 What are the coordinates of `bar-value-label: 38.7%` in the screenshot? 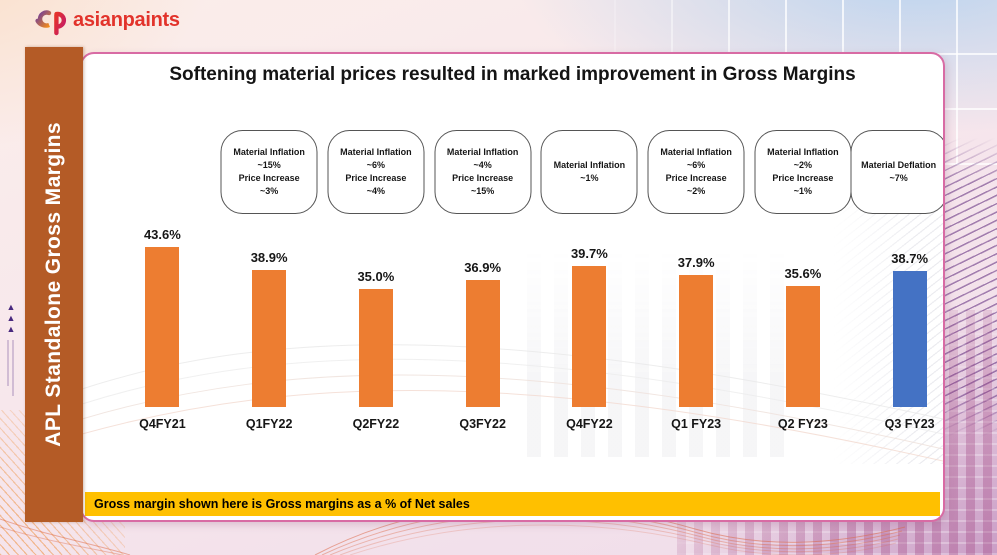 It's located at (910, 258).